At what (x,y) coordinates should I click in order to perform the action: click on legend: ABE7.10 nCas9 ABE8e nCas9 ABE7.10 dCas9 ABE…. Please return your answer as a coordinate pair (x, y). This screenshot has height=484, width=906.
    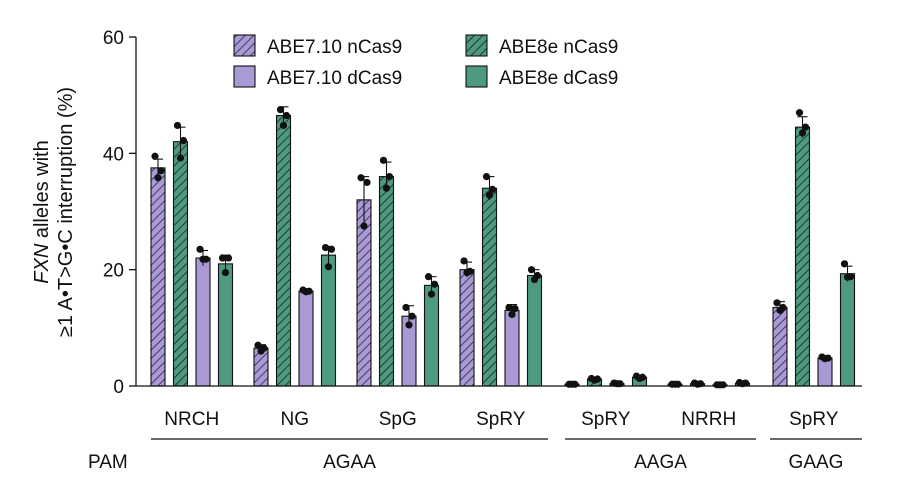
    Looking at the image, I should click on (425, 61).